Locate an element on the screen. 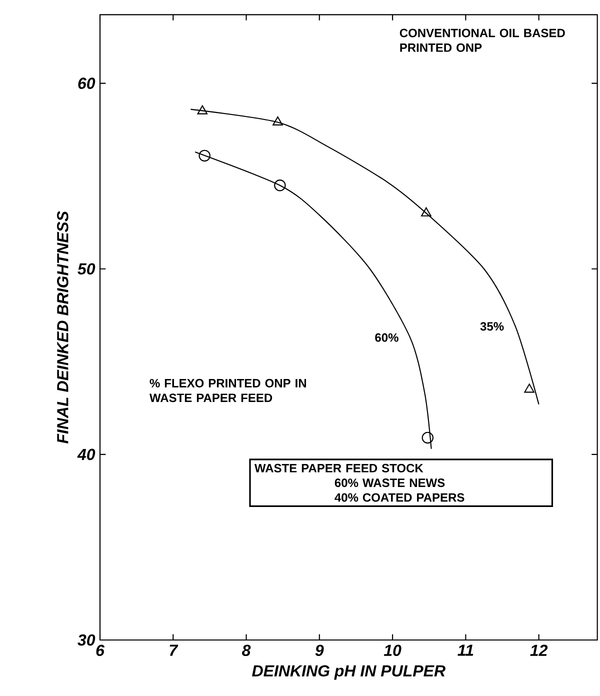 This screenshot has height=696, width=600. x-axis-title: DEINKING pH IN PULPER is located at coordinates (349, 672).